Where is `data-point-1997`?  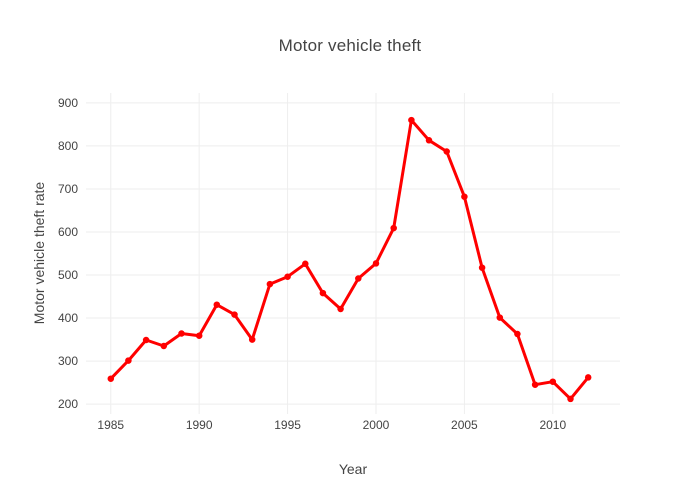 data-point-1997 is located at coordinates (323, 293).